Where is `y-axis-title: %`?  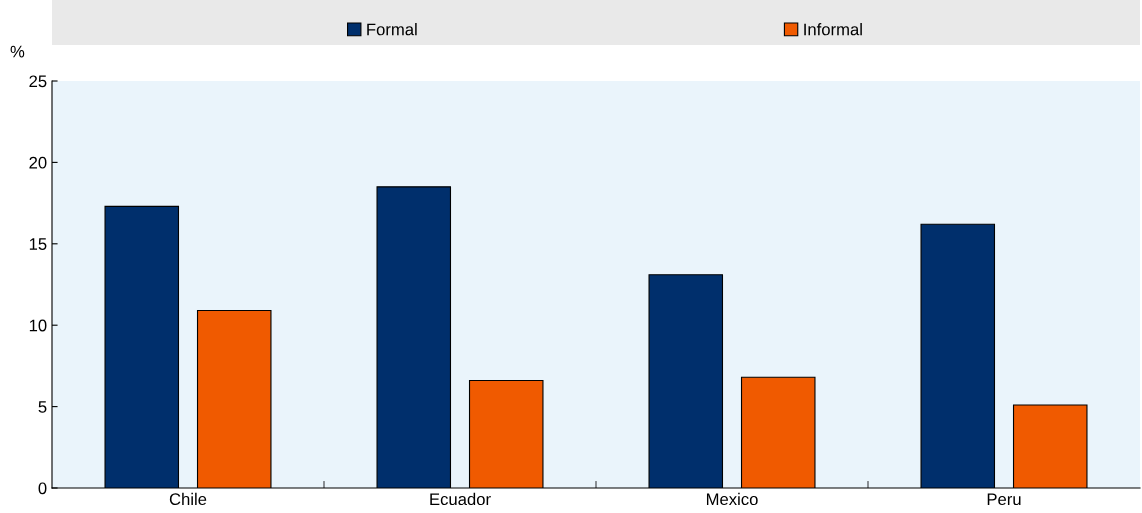
y-axis-title: % is located at coordinates (17, 51).